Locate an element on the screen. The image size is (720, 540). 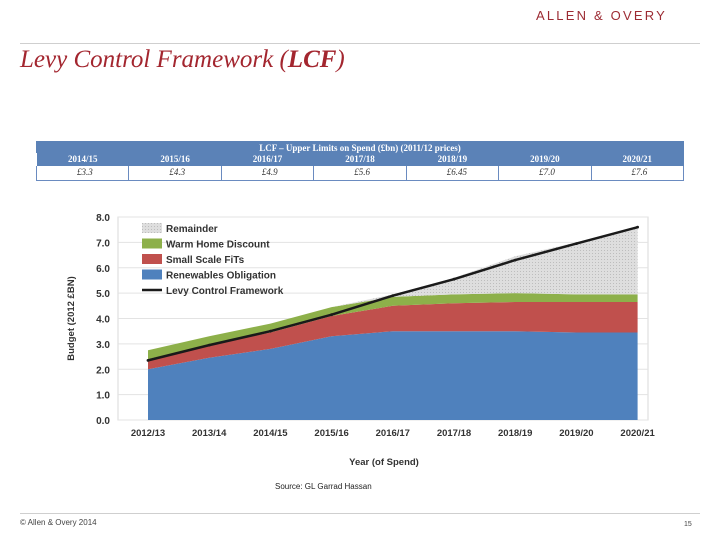
table-header-cell: 2014/15 is located at coordinates (82, 159).